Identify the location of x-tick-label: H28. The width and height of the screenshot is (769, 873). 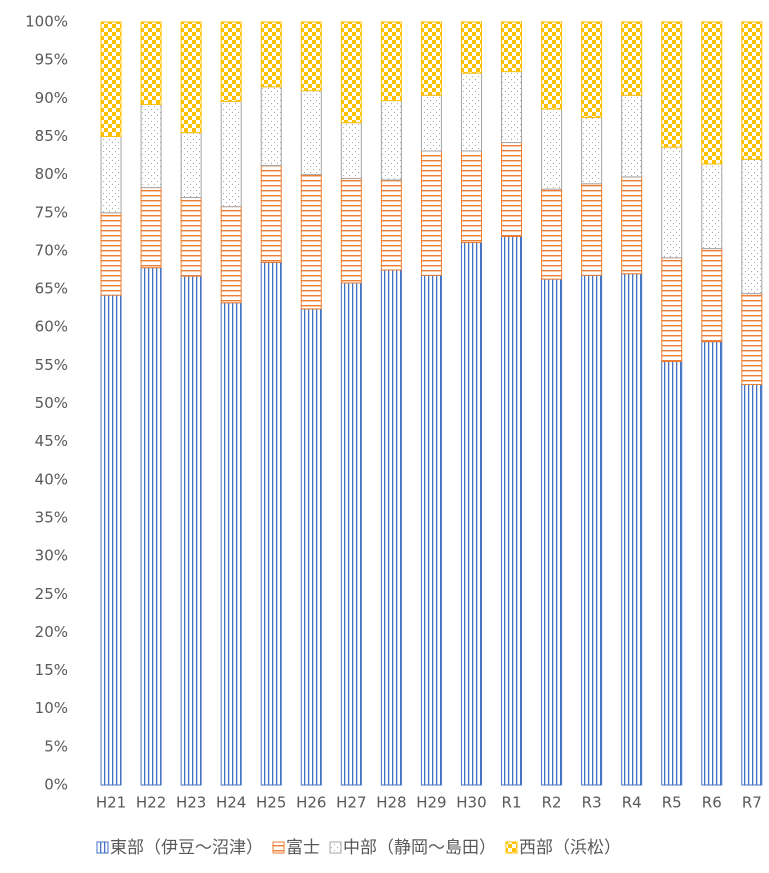
(391, 803).